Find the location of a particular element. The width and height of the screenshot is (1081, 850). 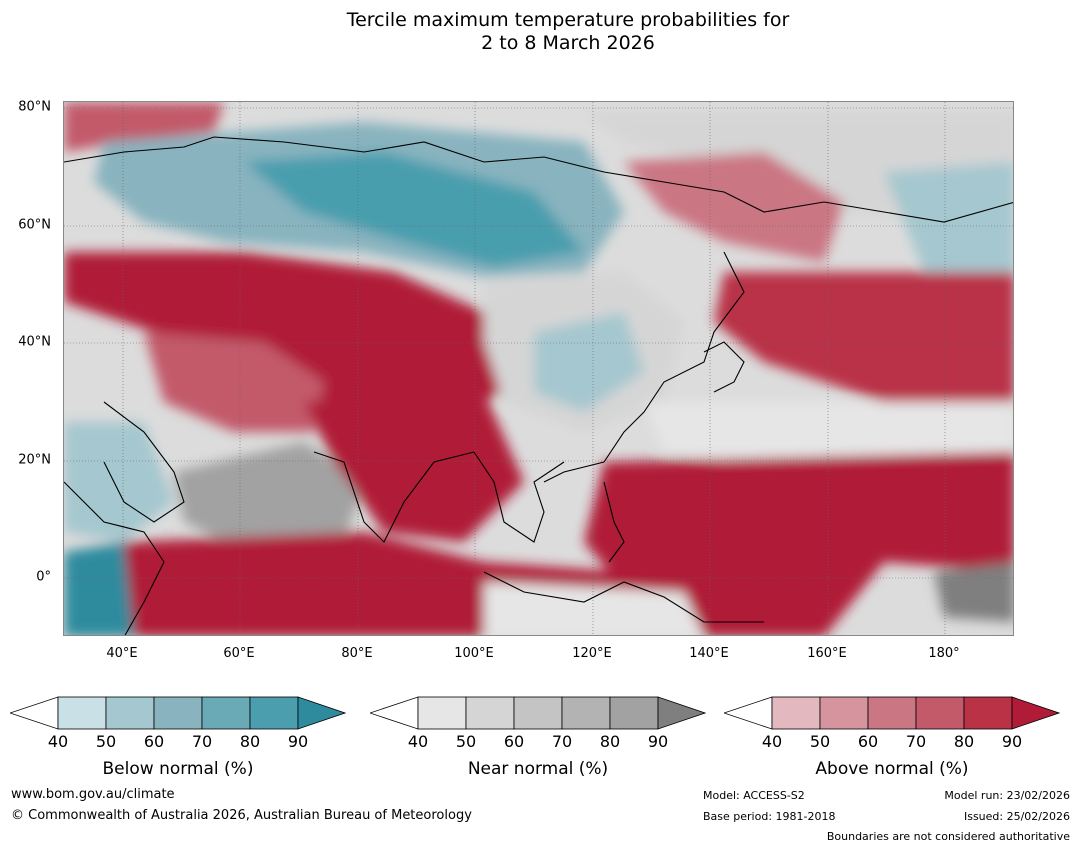

legend-below-caption: Below normal (%) is located at coordinates (178, 769).